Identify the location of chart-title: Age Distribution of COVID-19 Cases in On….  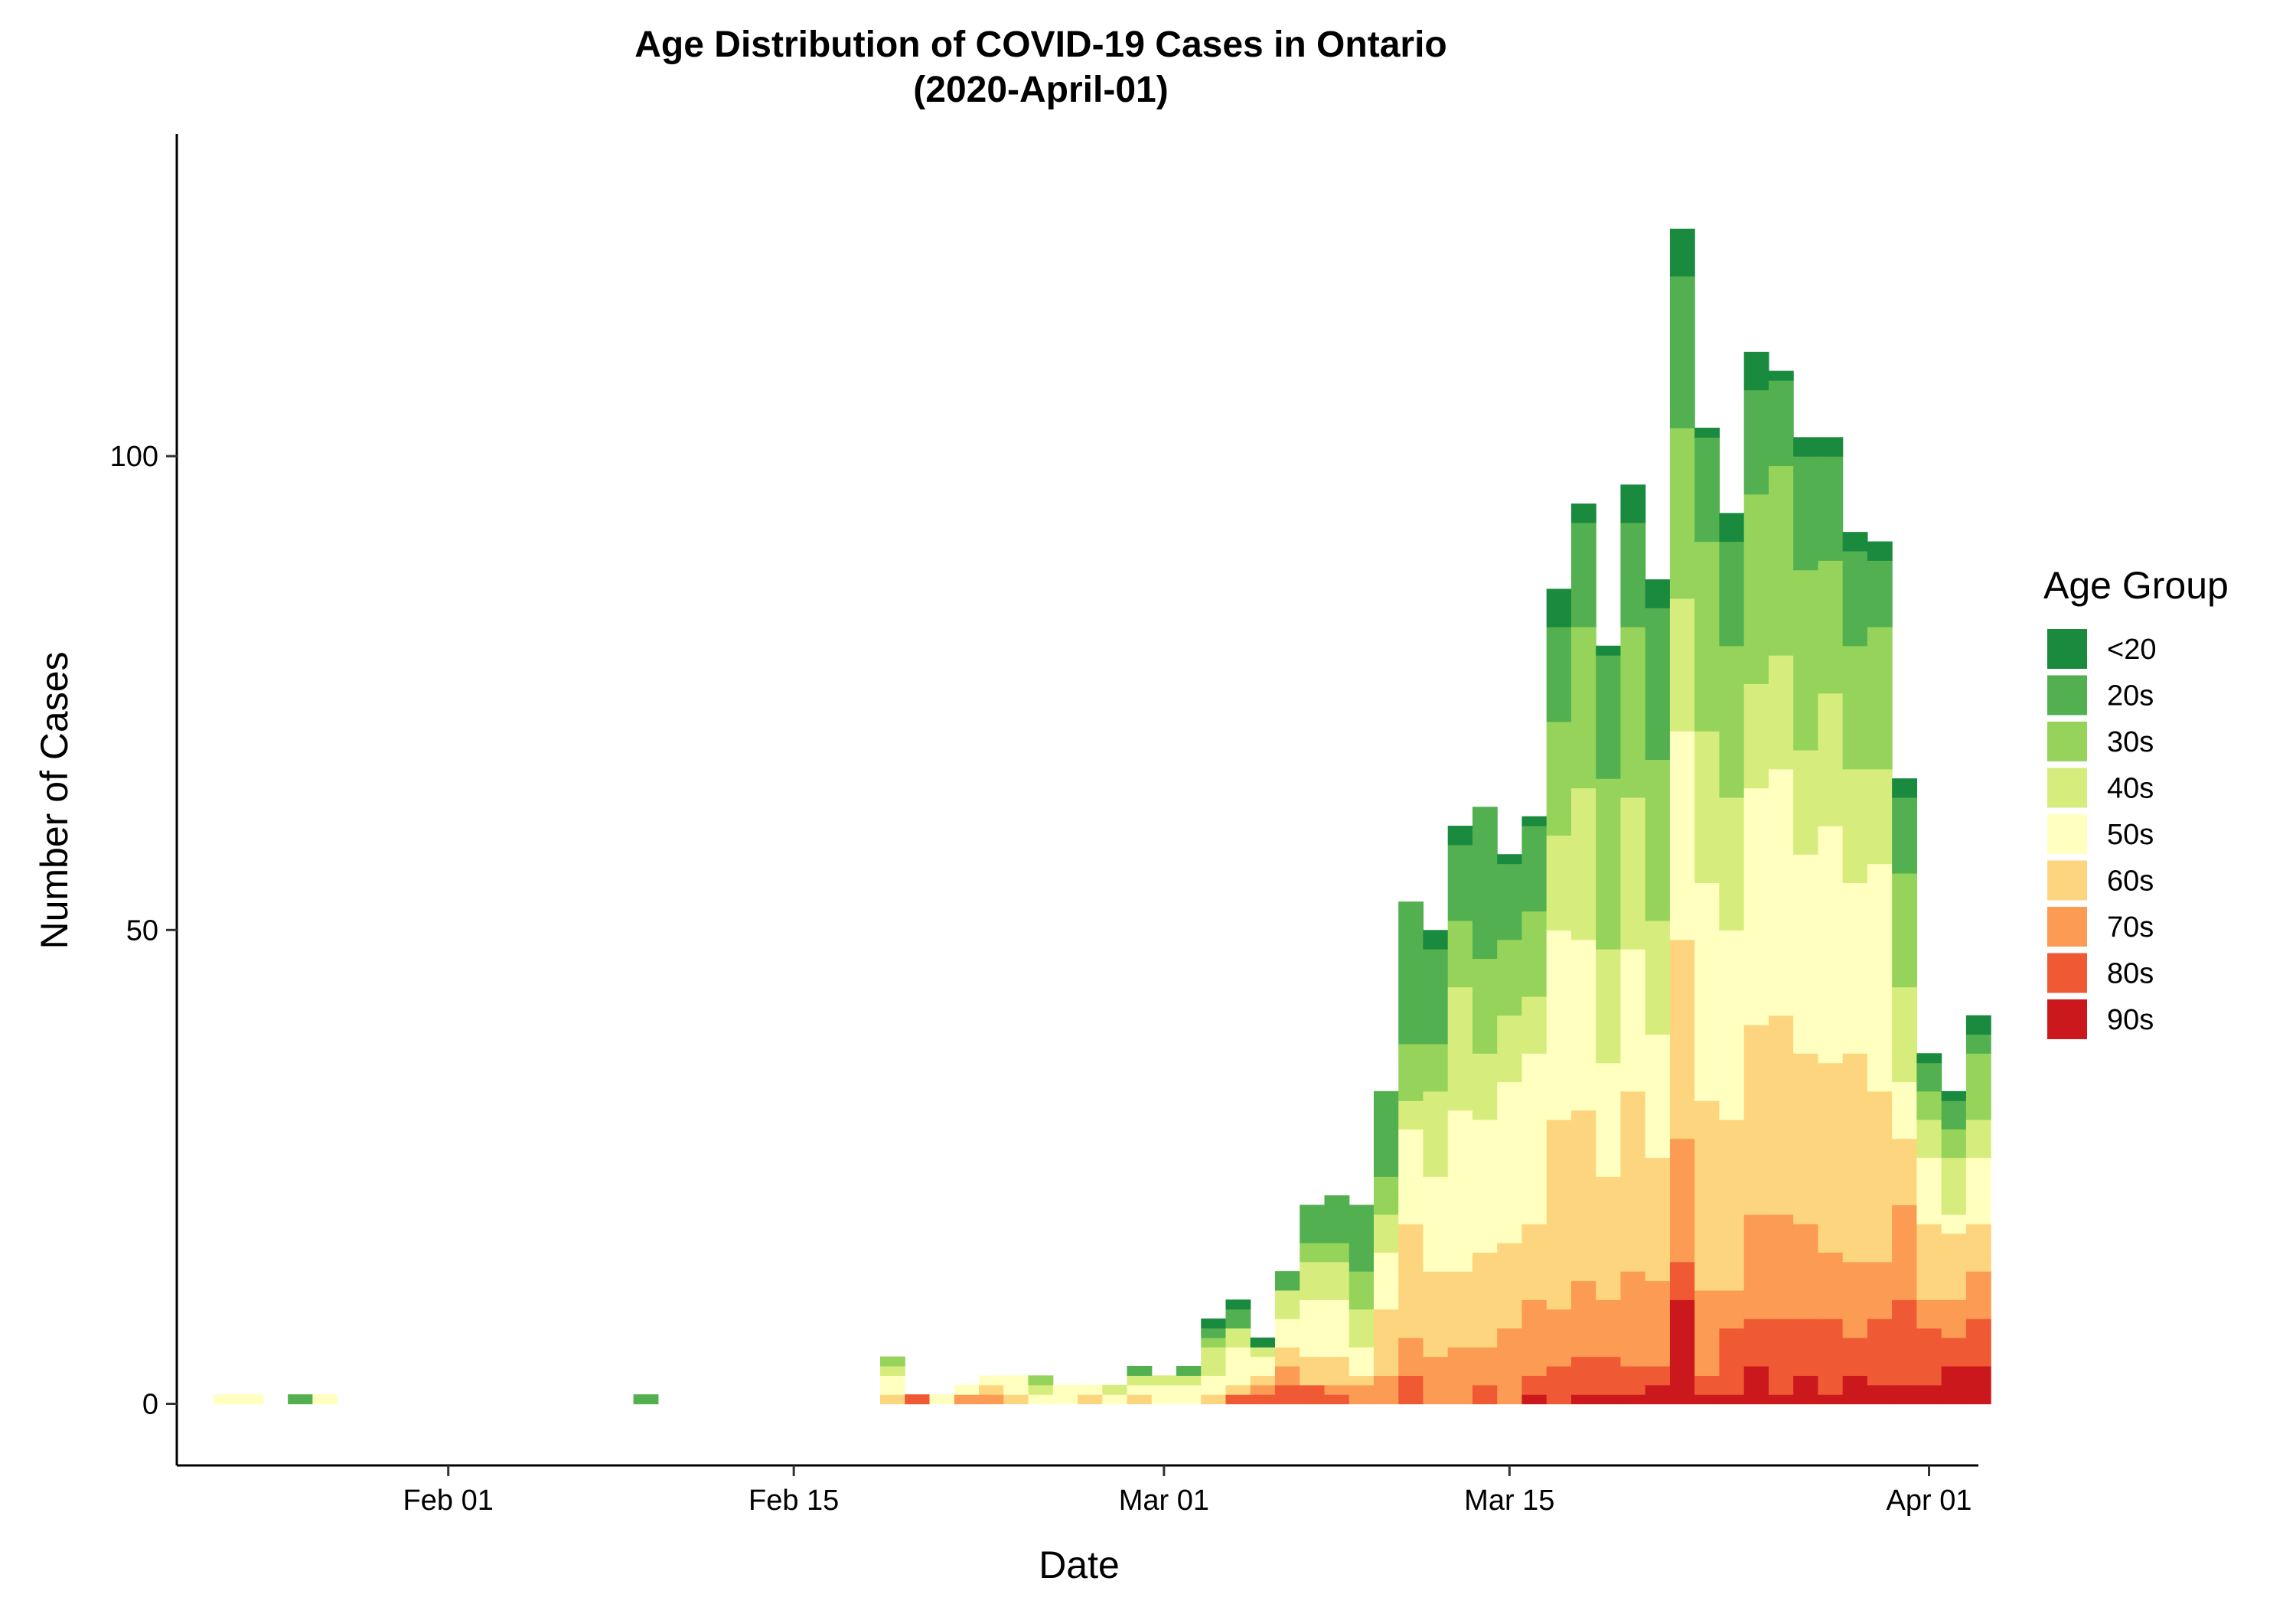
(1040, 44).